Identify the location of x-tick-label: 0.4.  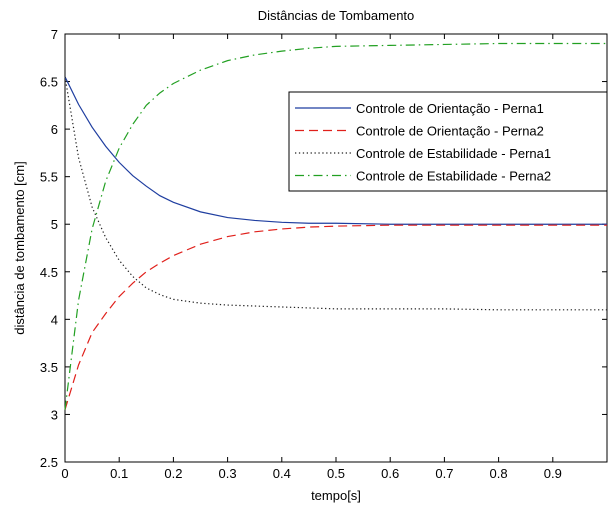
(282, 473).